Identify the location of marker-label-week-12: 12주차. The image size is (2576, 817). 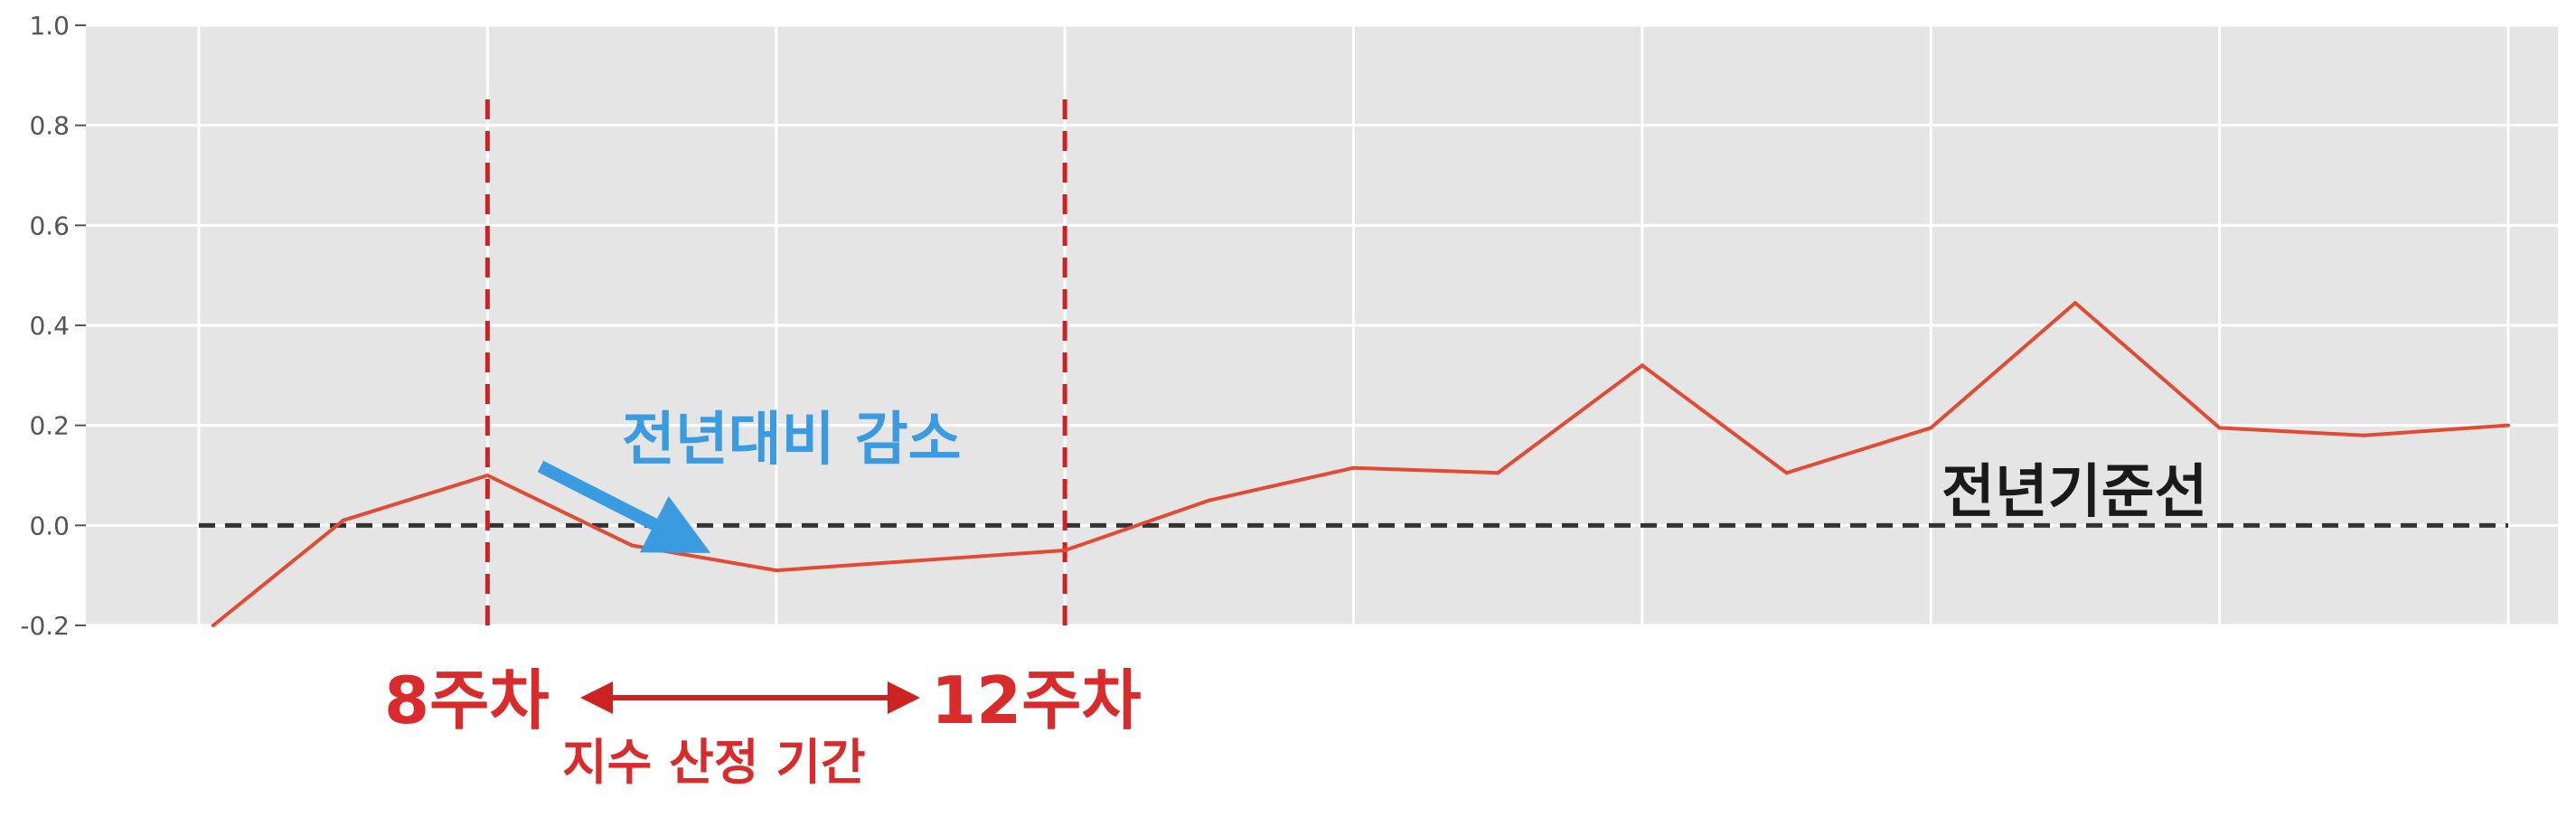
(1037, 700).